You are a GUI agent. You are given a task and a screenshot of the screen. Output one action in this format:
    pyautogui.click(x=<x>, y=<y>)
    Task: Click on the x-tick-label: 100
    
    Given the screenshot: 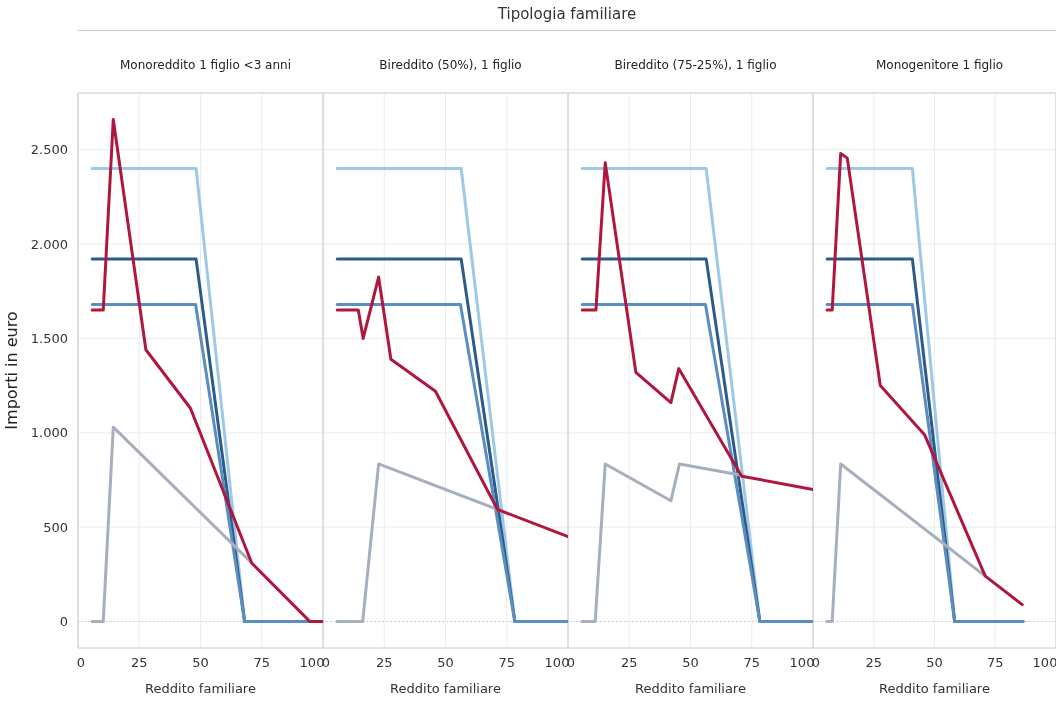 What is the action you would take?
    pyautogui.click(x=1044, y=662)
    